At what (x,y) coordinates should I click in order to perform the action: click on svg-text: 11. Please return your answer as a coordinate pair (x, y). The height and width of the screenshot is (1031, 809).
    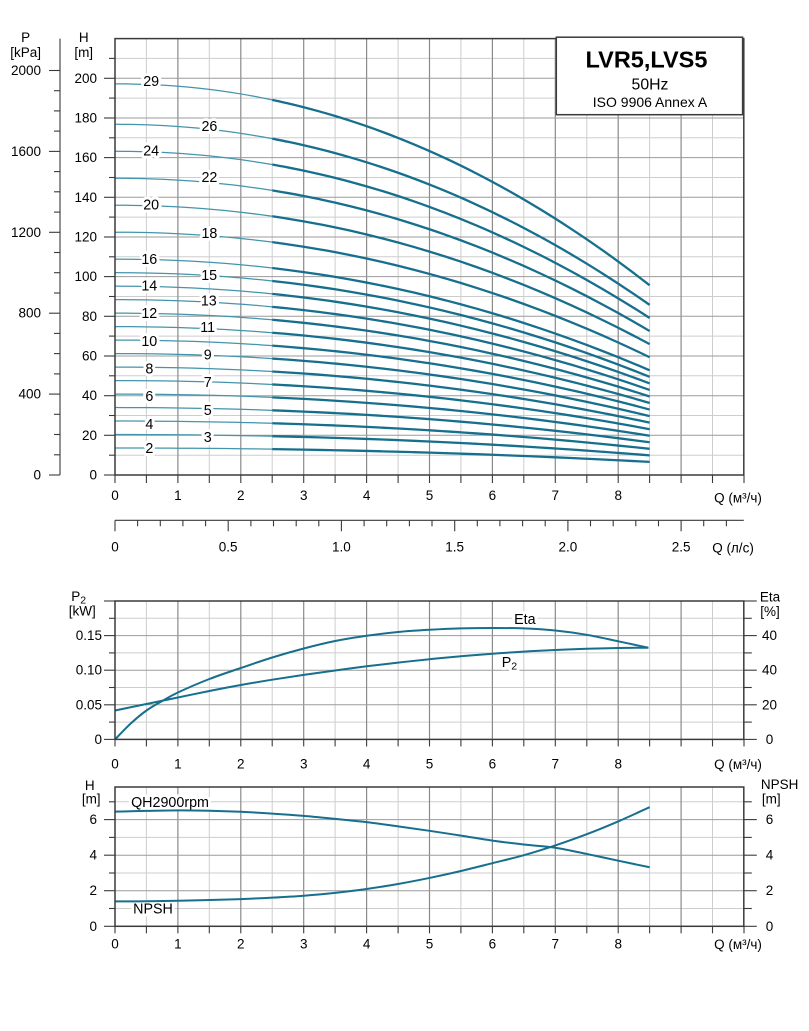
    Looking at the image, I should click on (207, 328).